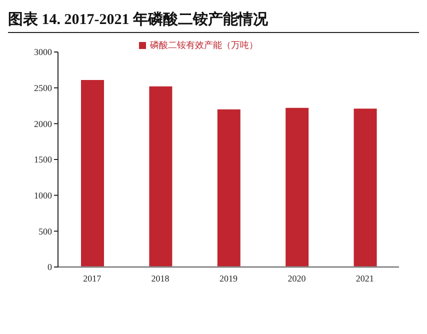 This screenshot has height=334, width=427. Describe the element at coordinates (92, 278) in the screenshot. I see `x-tick-label: 2017` at that location.